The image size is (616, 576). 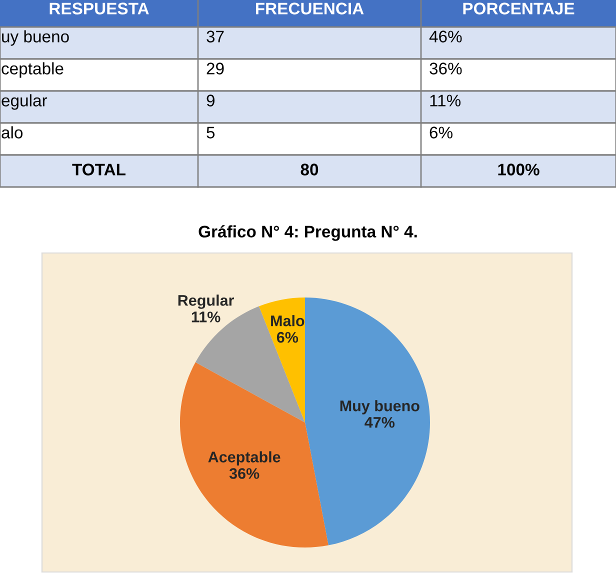 What do you see at coordinates (206, 317) in the screenshot?
I see `data-label: 11%` at bounding box center [206, 317].